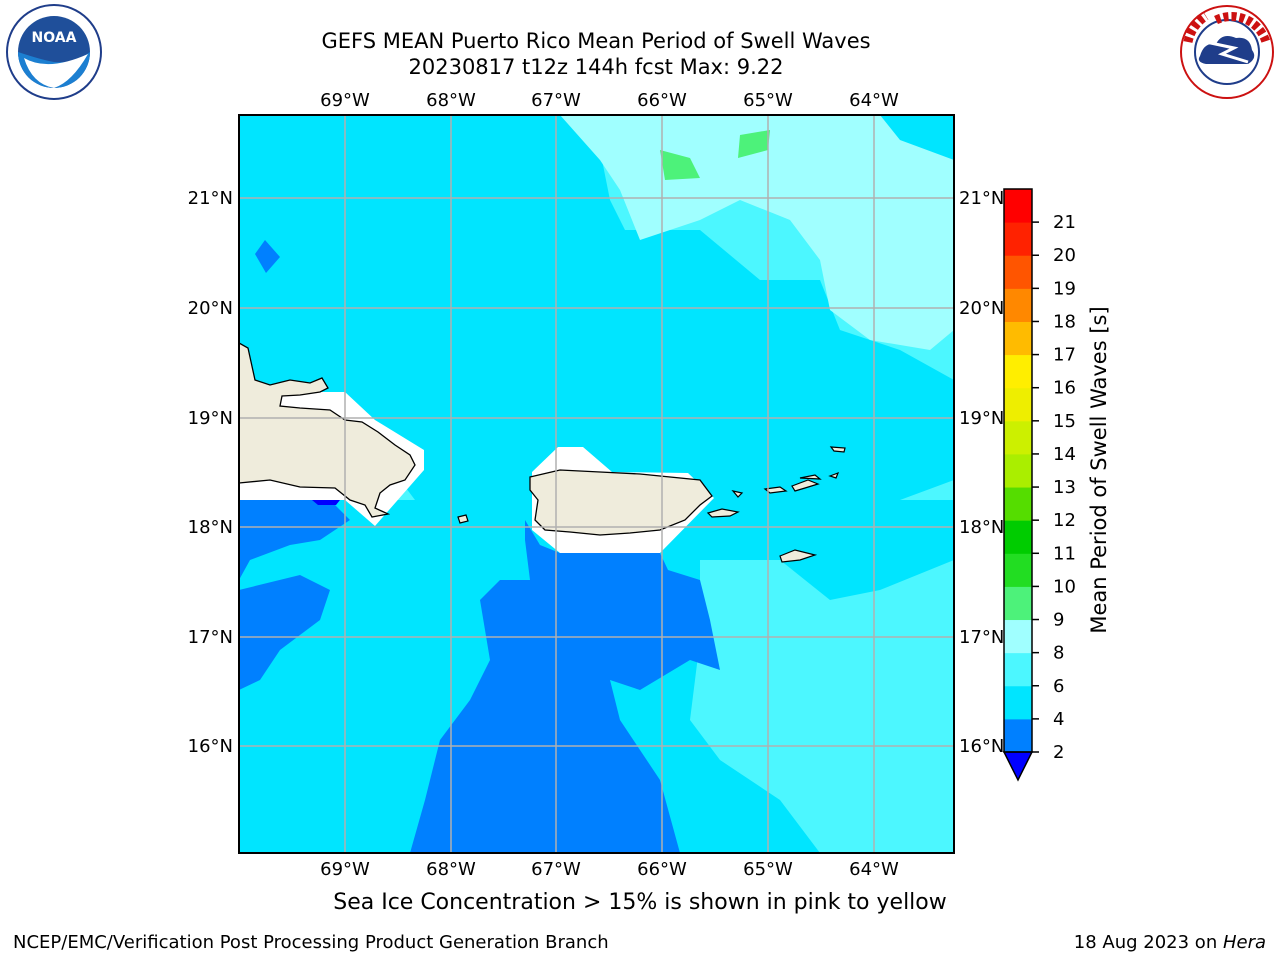  What do you see at coordinates (345, 100) in the screenshot?
I see `lon-label-top: 69°W` at bounding box center [345, 100].